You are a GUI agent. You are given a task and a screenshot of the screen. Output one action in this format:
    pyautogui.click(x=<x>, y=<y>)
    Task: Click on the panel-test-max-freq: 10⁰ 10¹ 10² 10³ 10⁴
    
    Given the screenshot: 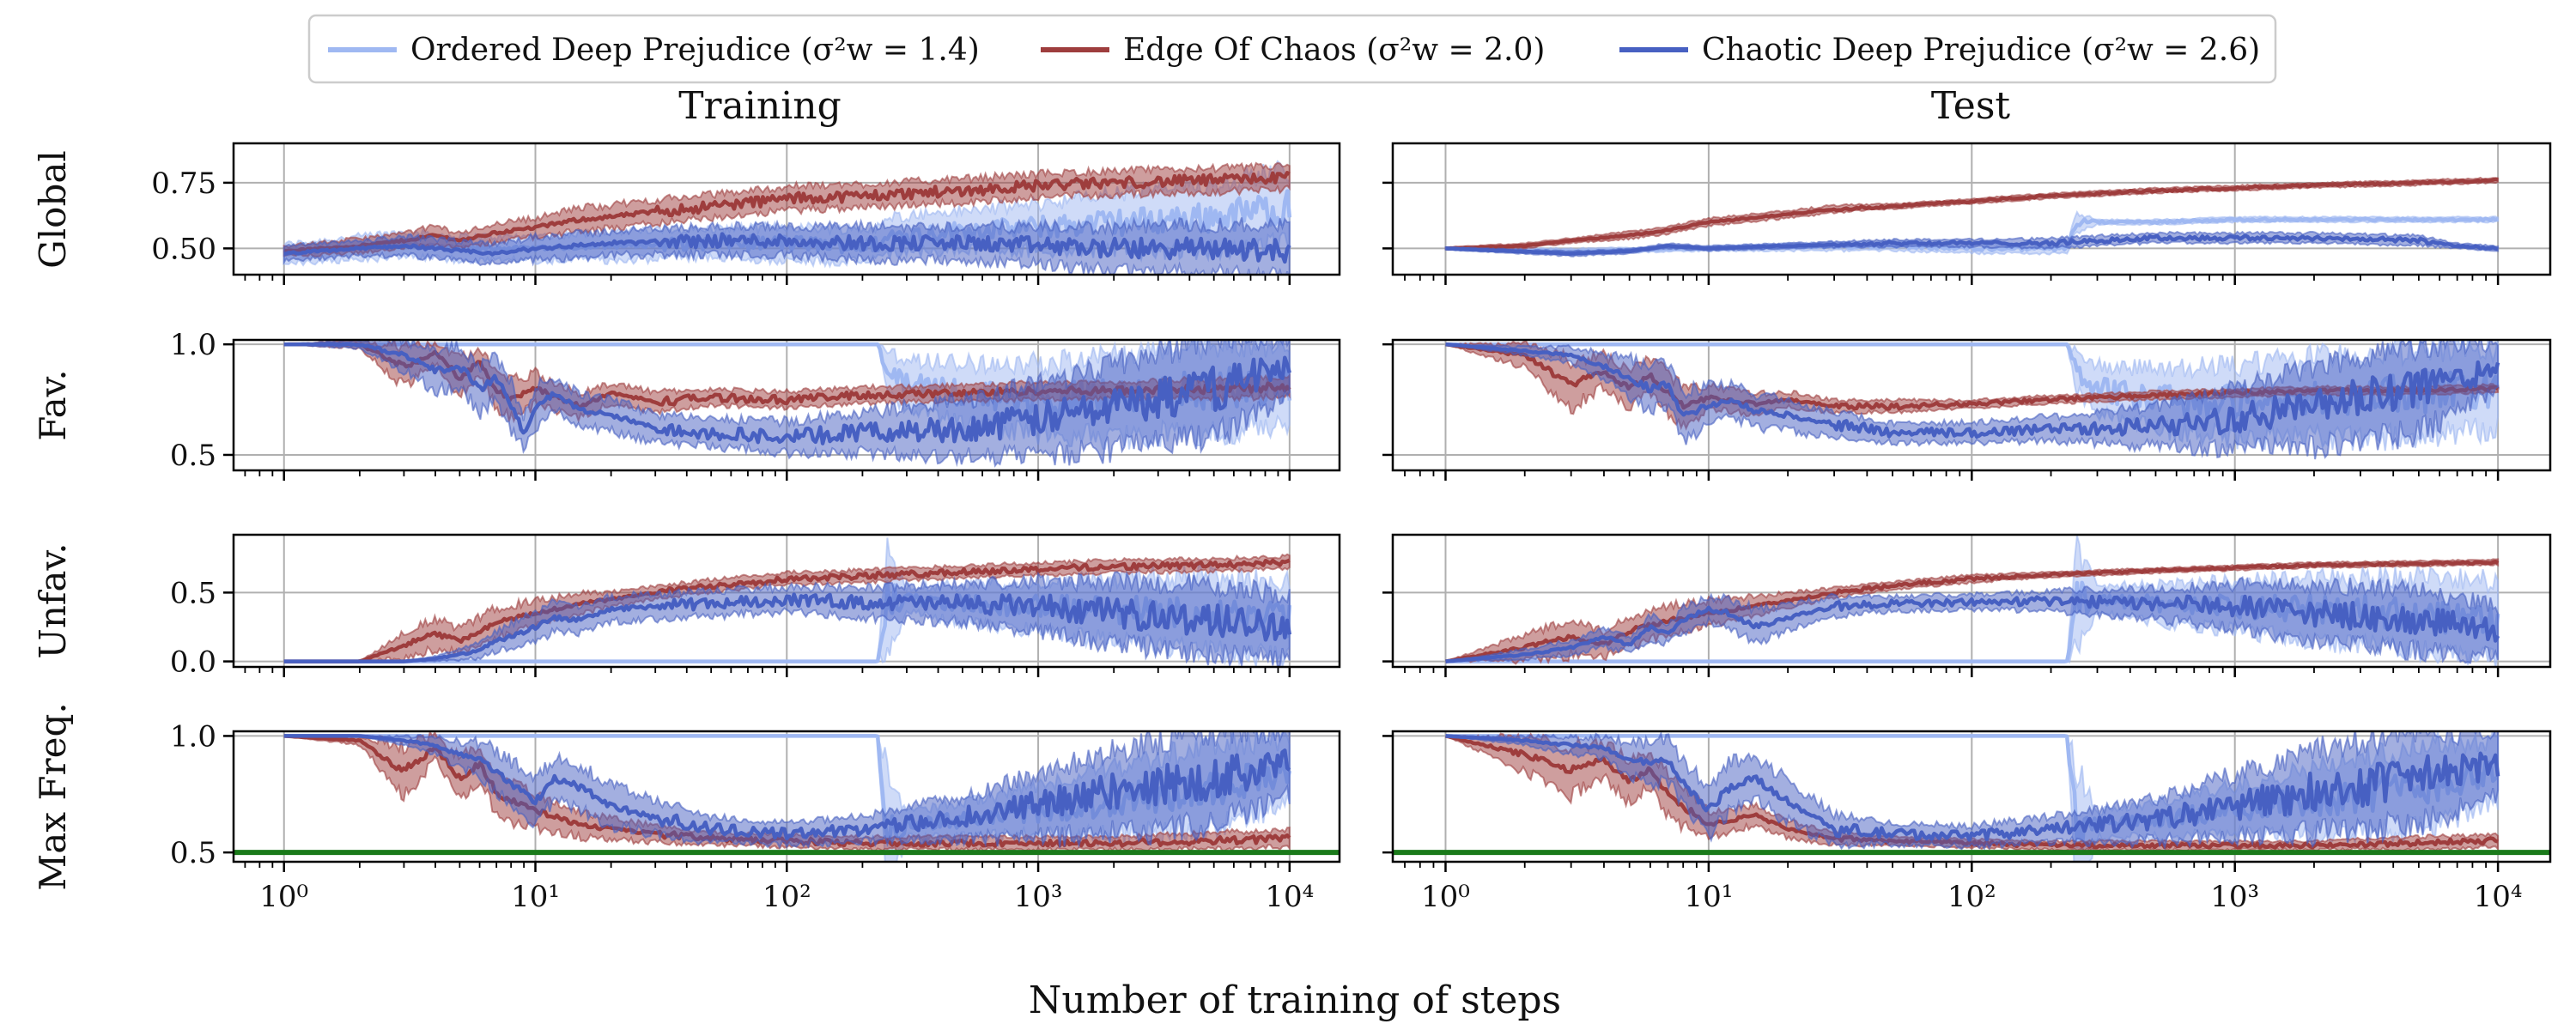 What is the action you would take?
    pyautogui.click(x=1967, y=822)
    